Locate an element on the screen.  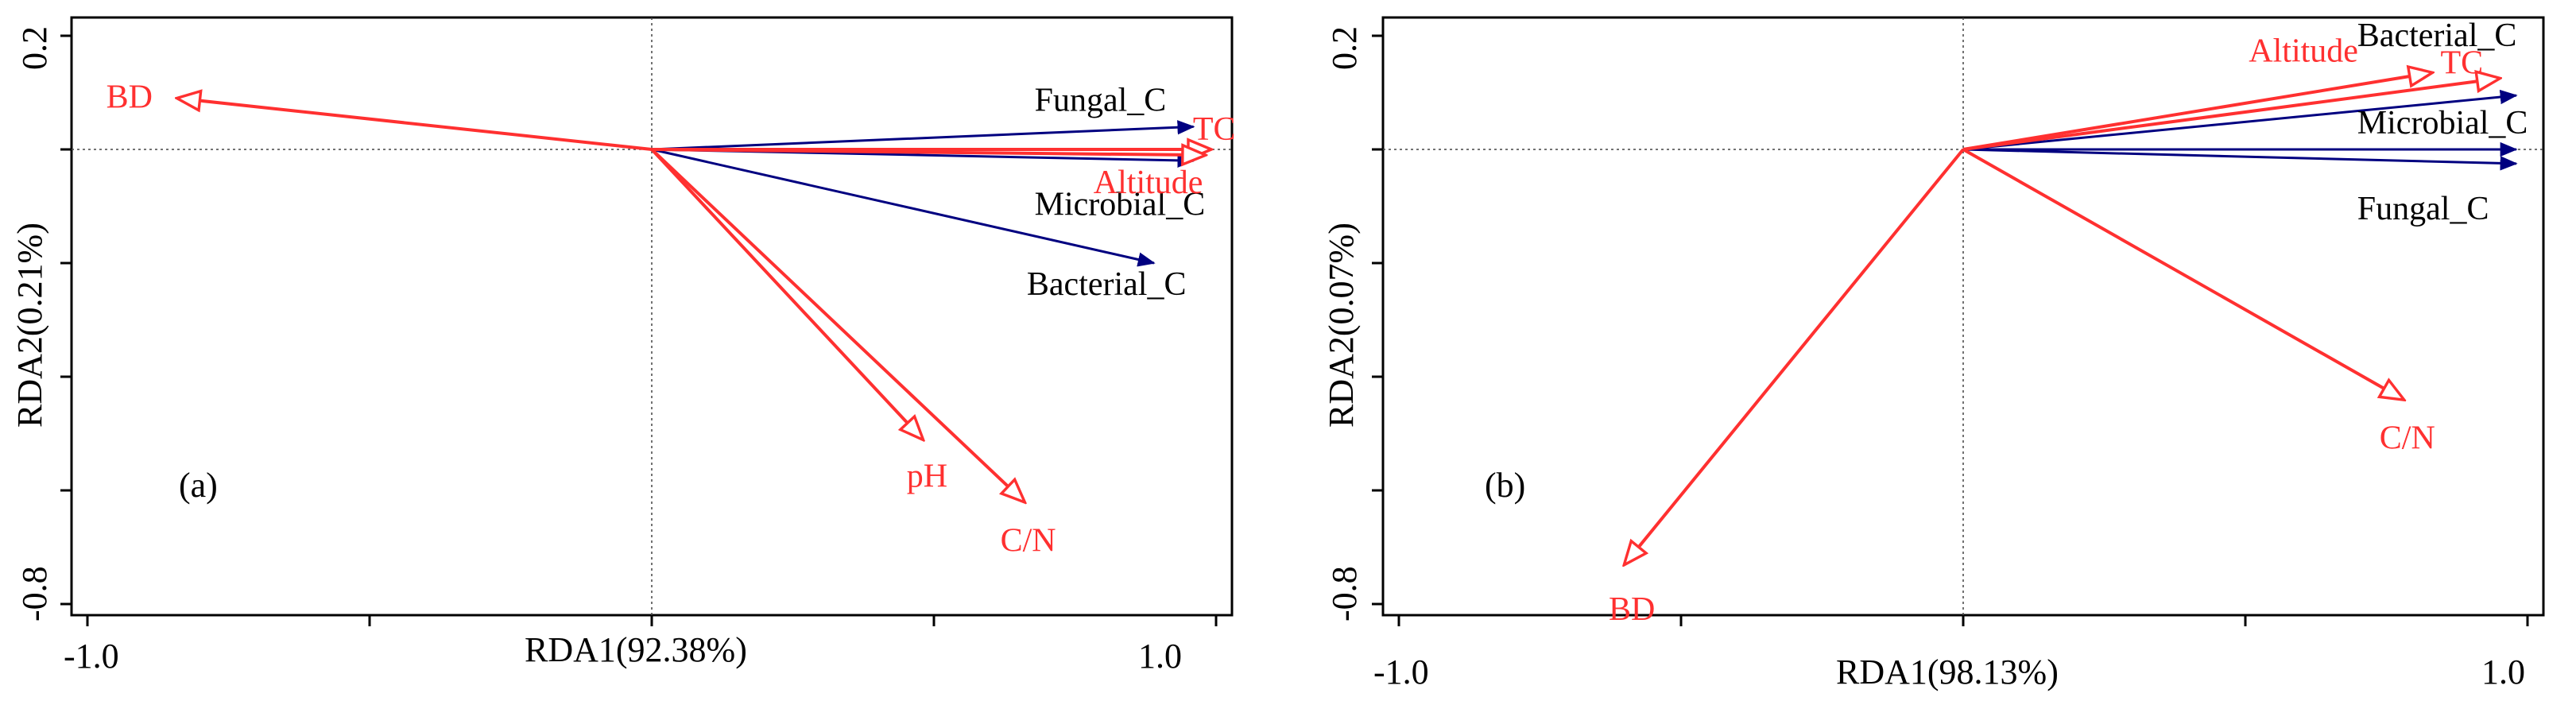
tc-vector is located at coordinates (2231, 115).